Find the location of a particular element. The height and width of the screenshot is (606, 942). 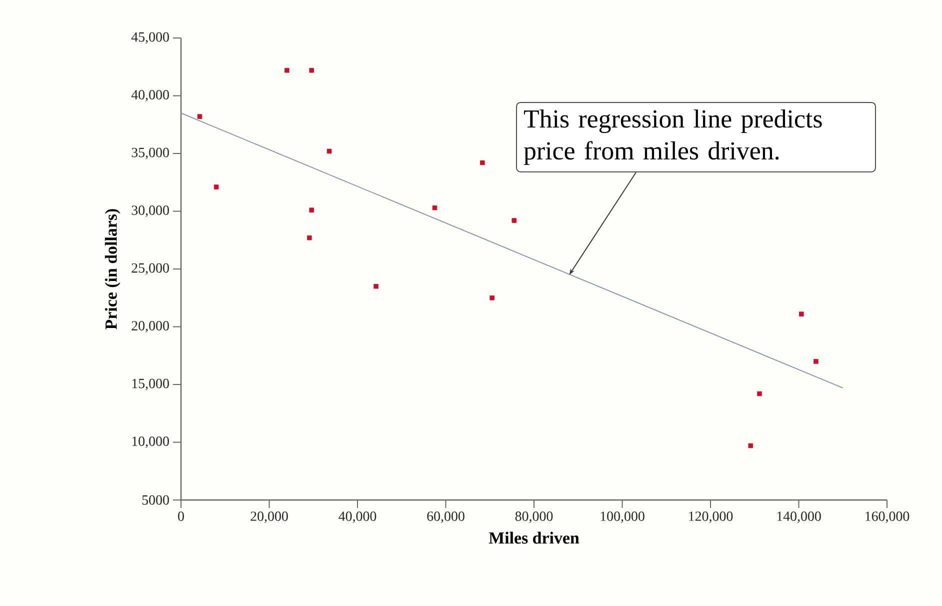

y-tick-label: 10,000 is located at coordinates (150, 442).